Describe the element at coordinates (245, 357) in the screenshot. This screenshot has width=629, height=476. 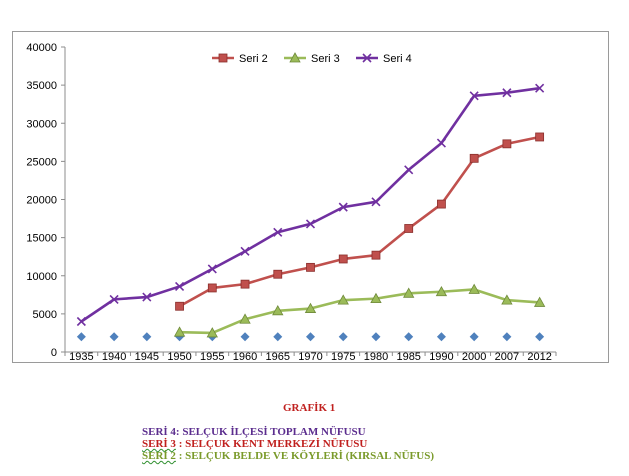
I see `x-tick-label: 1960` at that location.